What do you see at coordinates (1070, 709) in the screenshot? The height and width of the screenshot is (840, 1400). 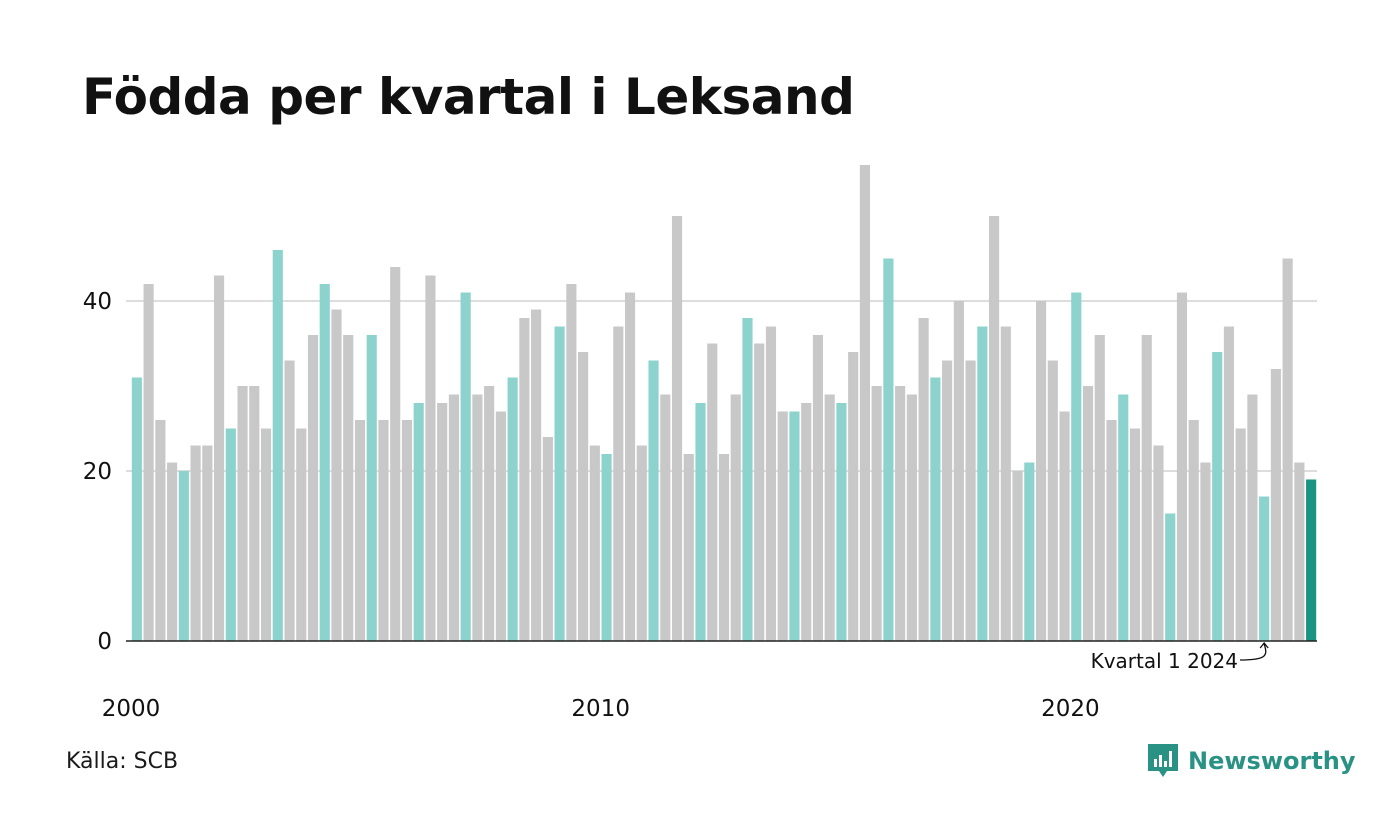 I see `x-tick-label: 2020` at bounding box center [1070, 709].